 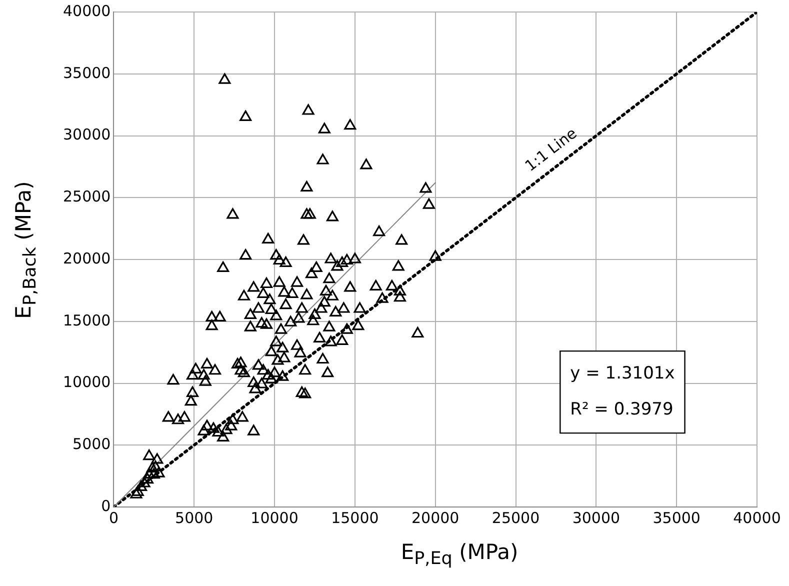 What do you see at coordinates (436, 517) in the screenshot?
I see `x-tick-label: 20000` at bounding box center [436, 517].